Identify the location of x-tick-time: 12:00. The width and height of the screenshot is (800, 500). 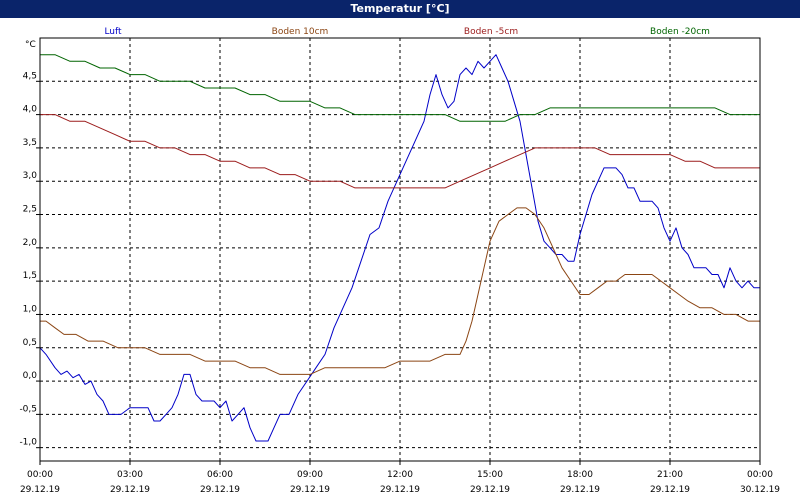
(400, 475).